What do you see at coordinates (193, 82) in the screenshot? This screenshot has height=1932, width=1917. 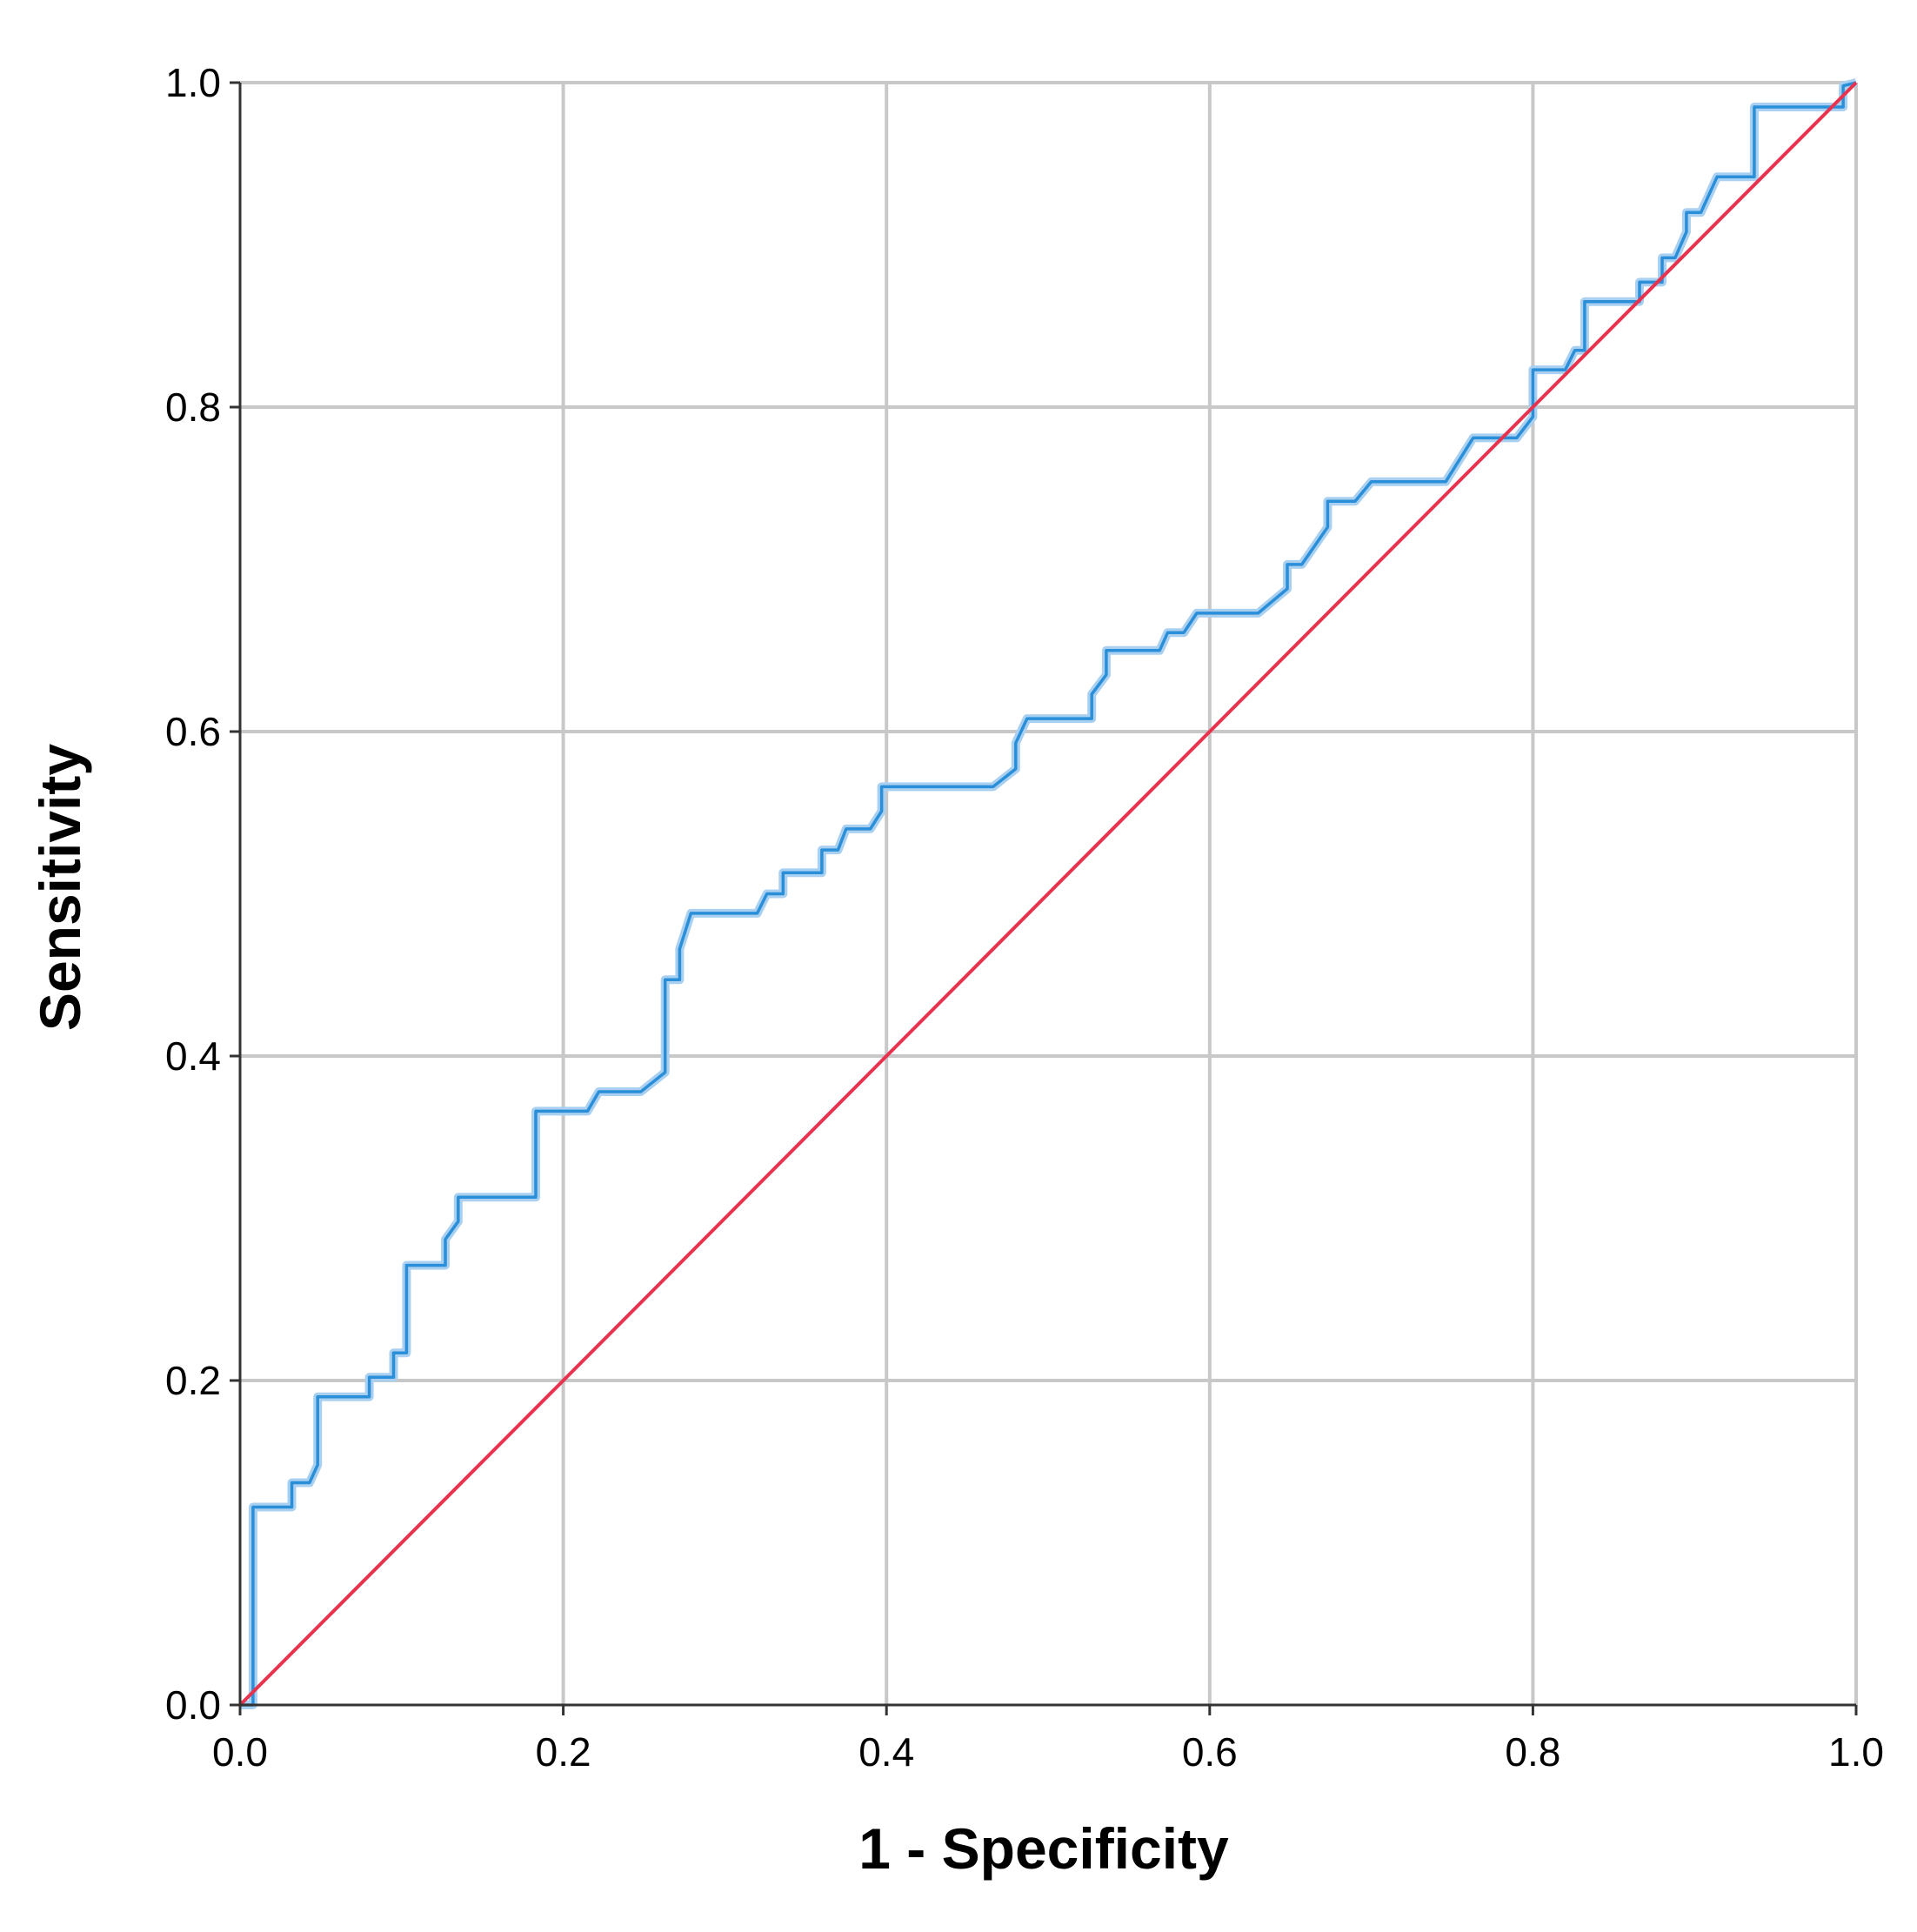 I see `y-tick-label: 1.0` at bounding box center [193, 82].